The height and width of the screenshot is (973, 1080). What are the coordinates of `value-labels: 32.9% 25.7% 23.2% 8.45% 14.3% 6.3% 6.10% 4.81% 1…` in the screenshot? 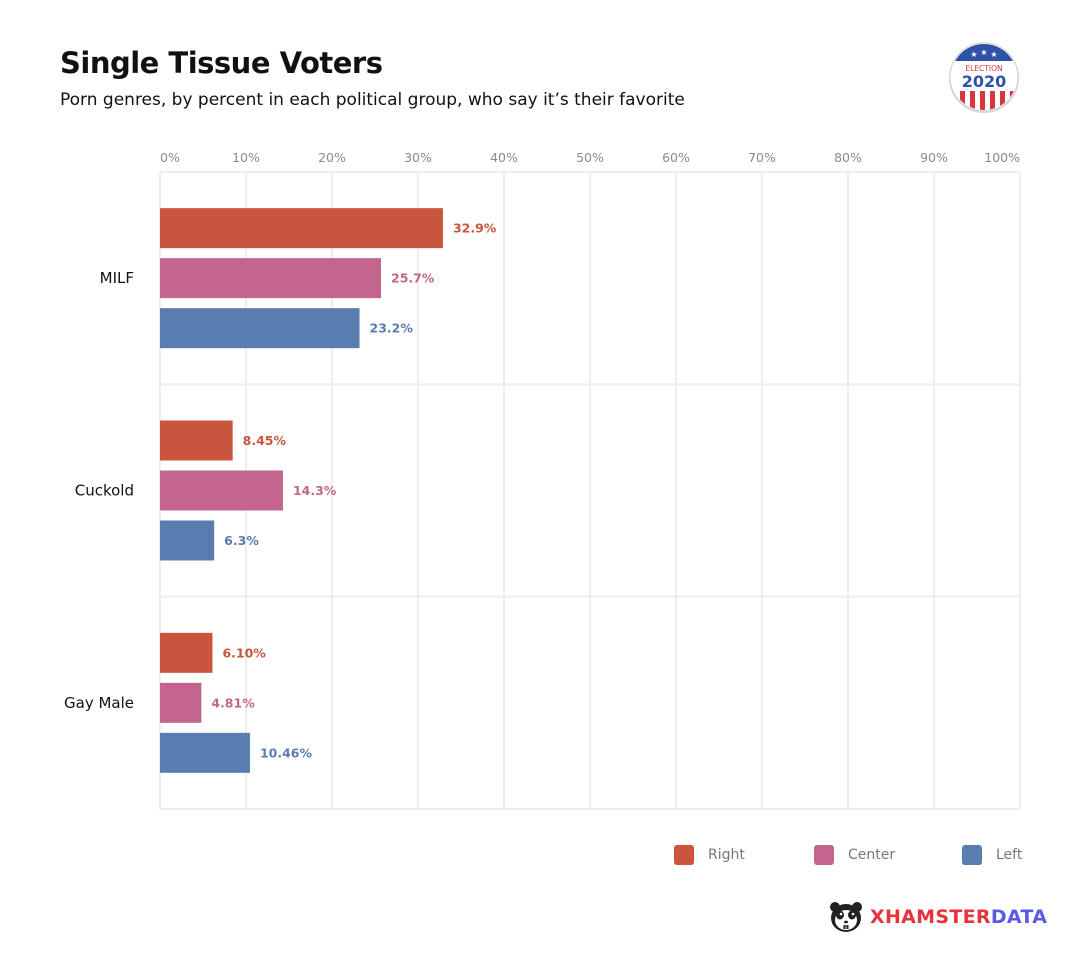 It's located at (353, 491).